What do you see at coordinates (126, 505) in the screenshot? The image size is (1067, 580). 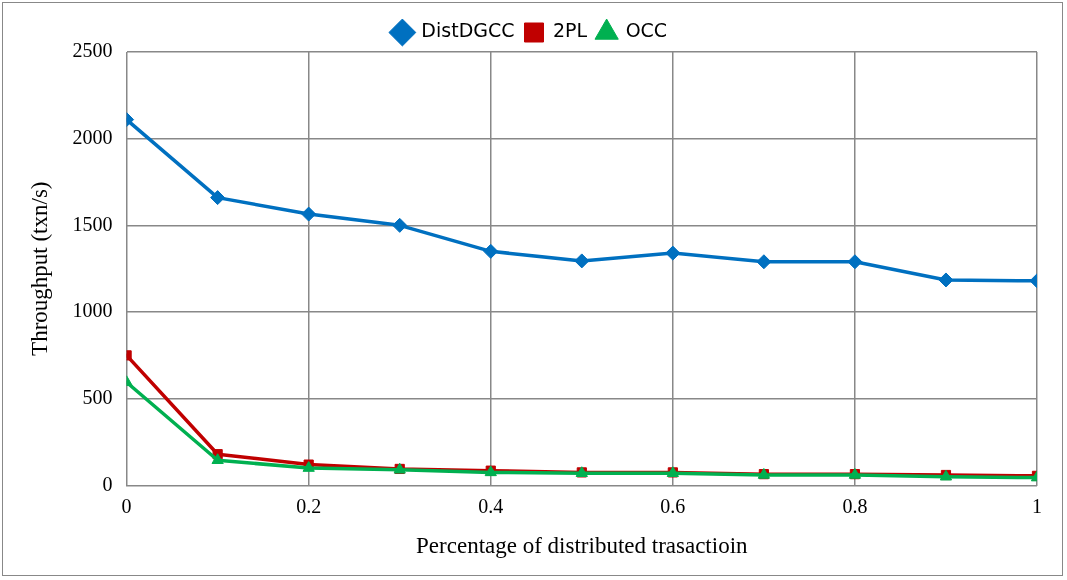 I see `x-tick-label: 0` at bounding box center [126, 505].